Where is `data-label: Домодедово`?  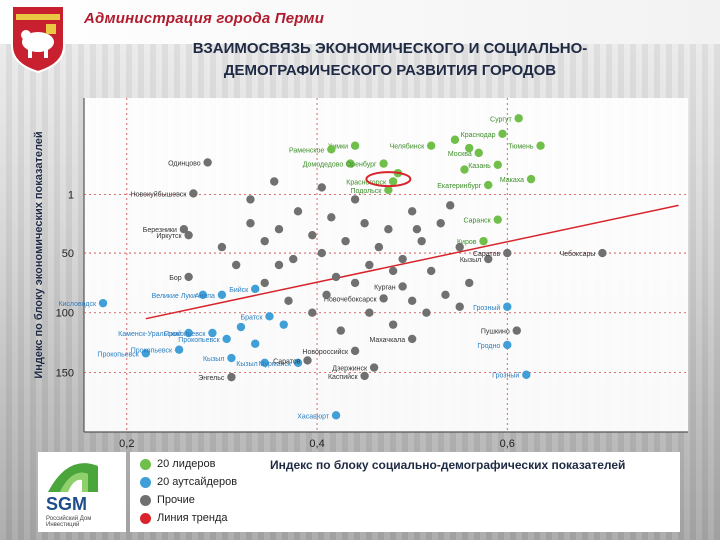 data-label: Домодедово is located at coordinates (323, 165).